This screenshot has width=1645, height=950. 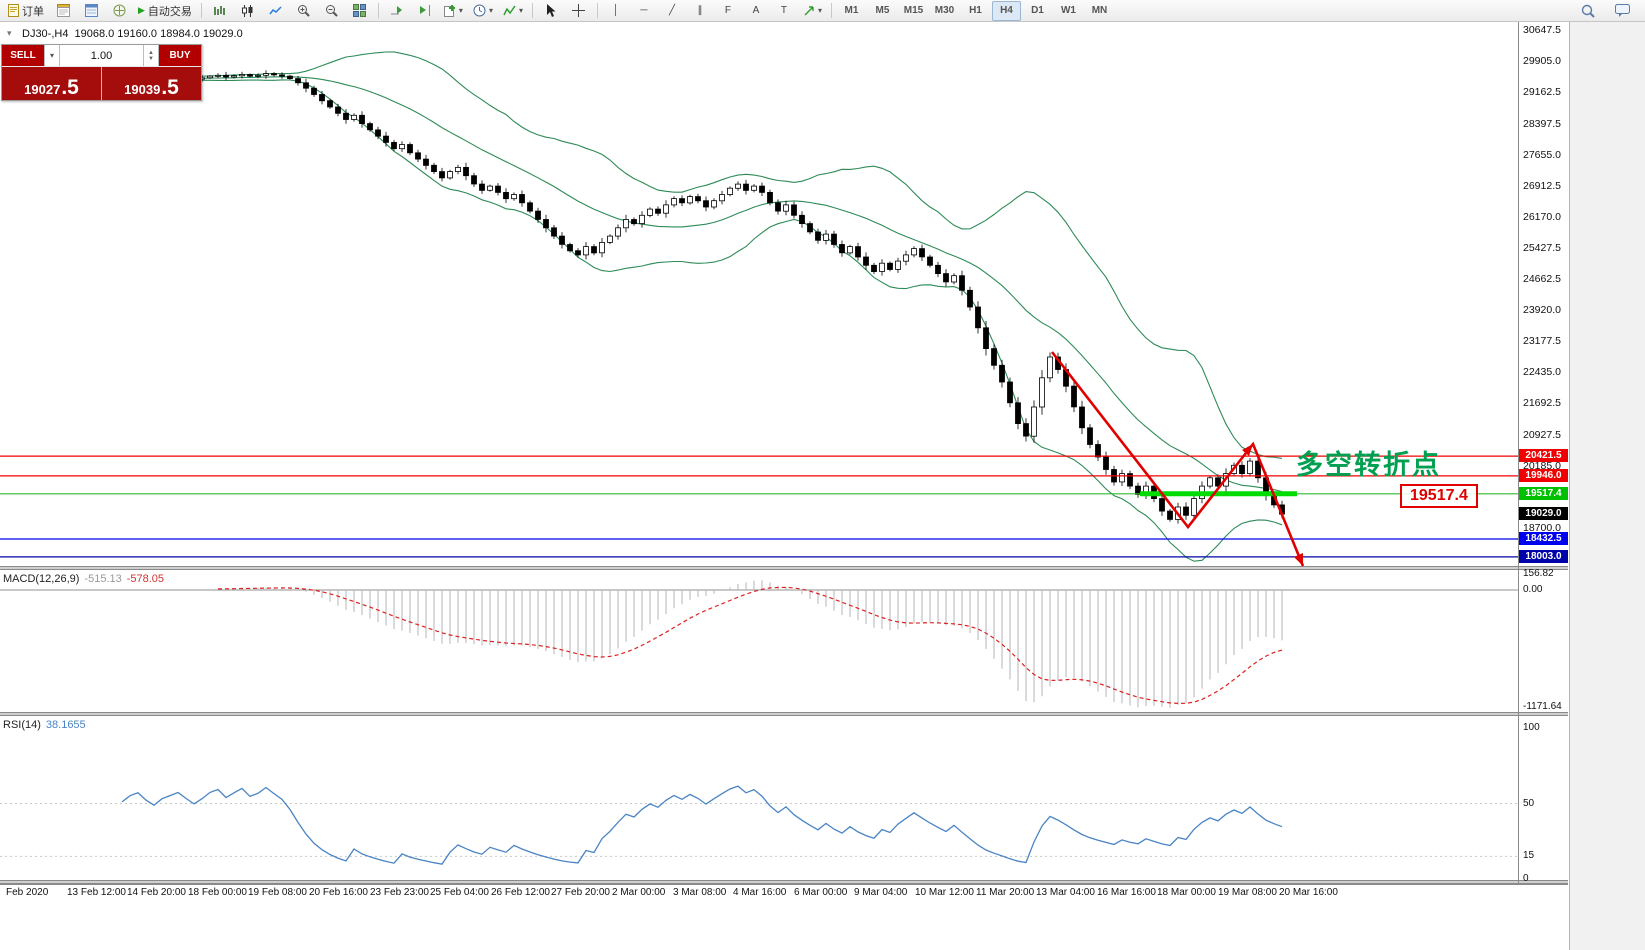 What do you see at coordinates (70, 87) in the screenshot?
I see `sell-price-fraction: .5` at bounding box center [70, 87].